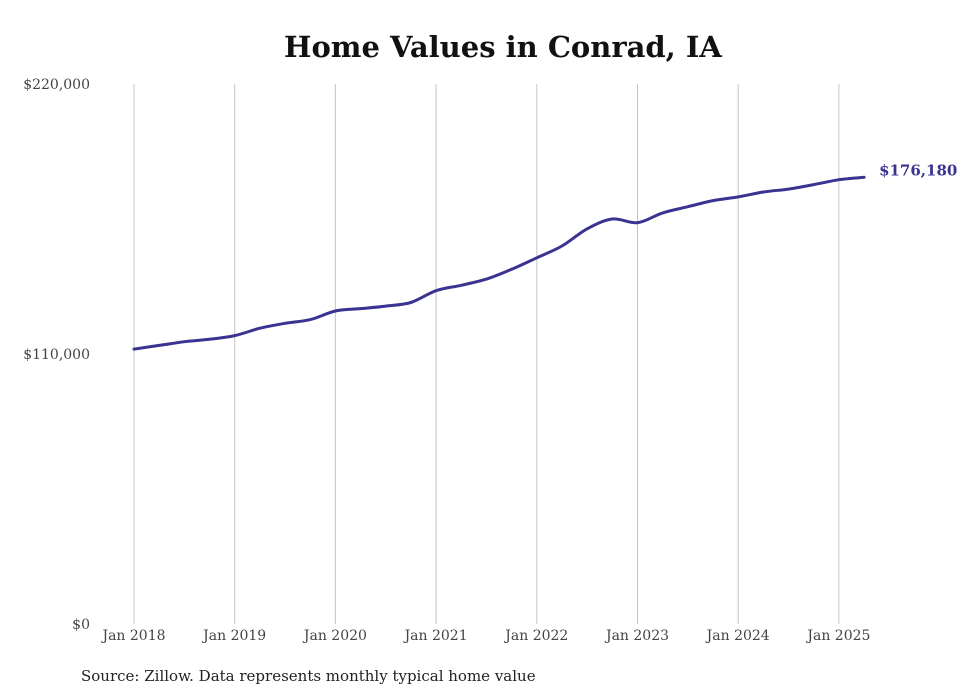  What do you see at coordinates (56, 85) in the screenshot?
I see `y-tick-label: $220,000` at bounding box center [56, 85].